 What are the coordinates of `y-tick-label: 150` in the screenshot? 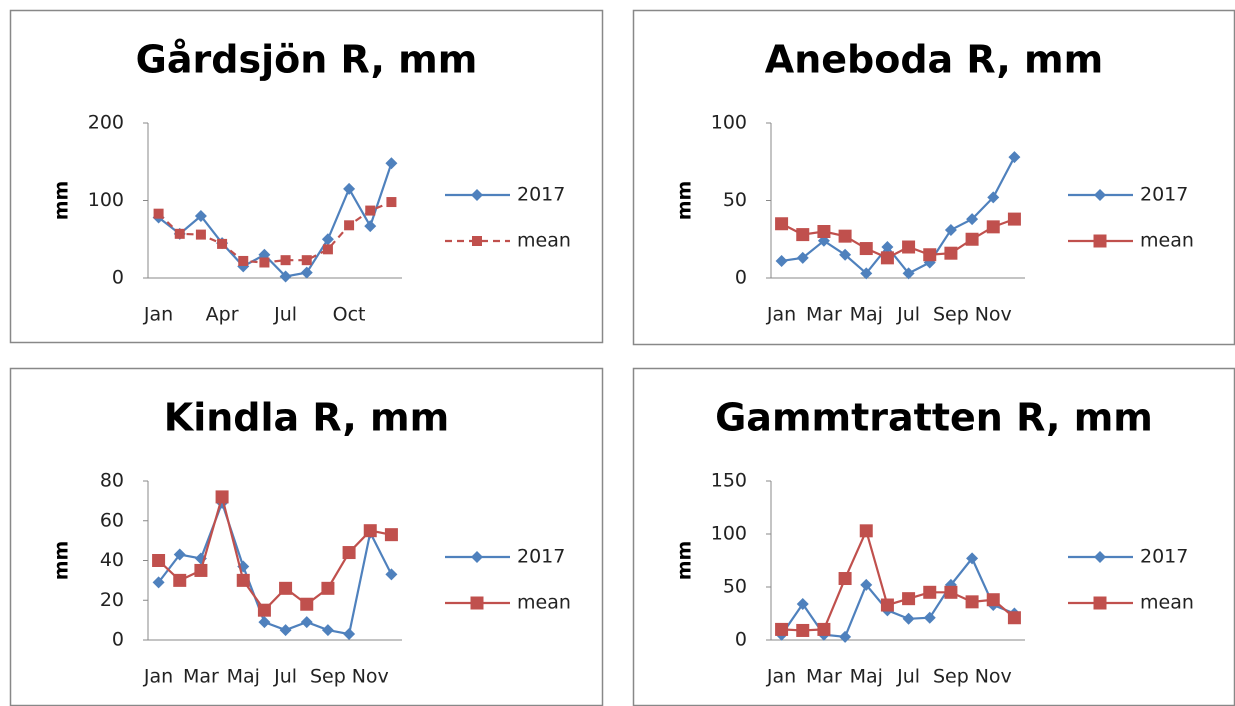 It's located at (729, 481).